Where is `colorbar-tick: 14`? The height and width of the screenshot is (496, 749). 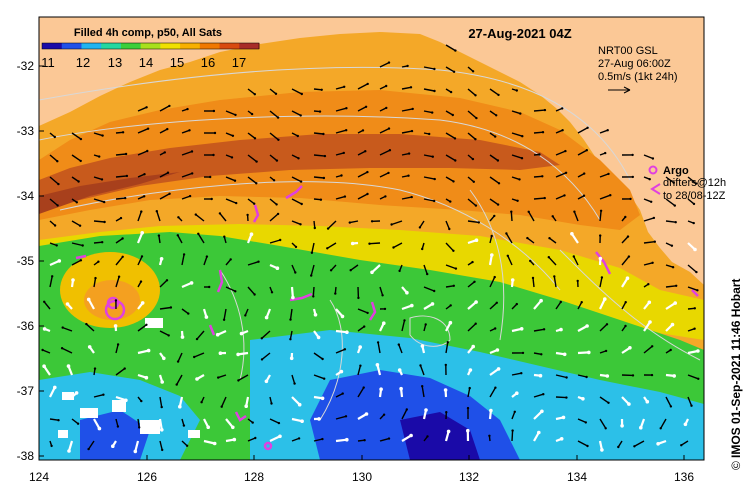 colorbar-tick: 14 is located at coordinates (146, 62).